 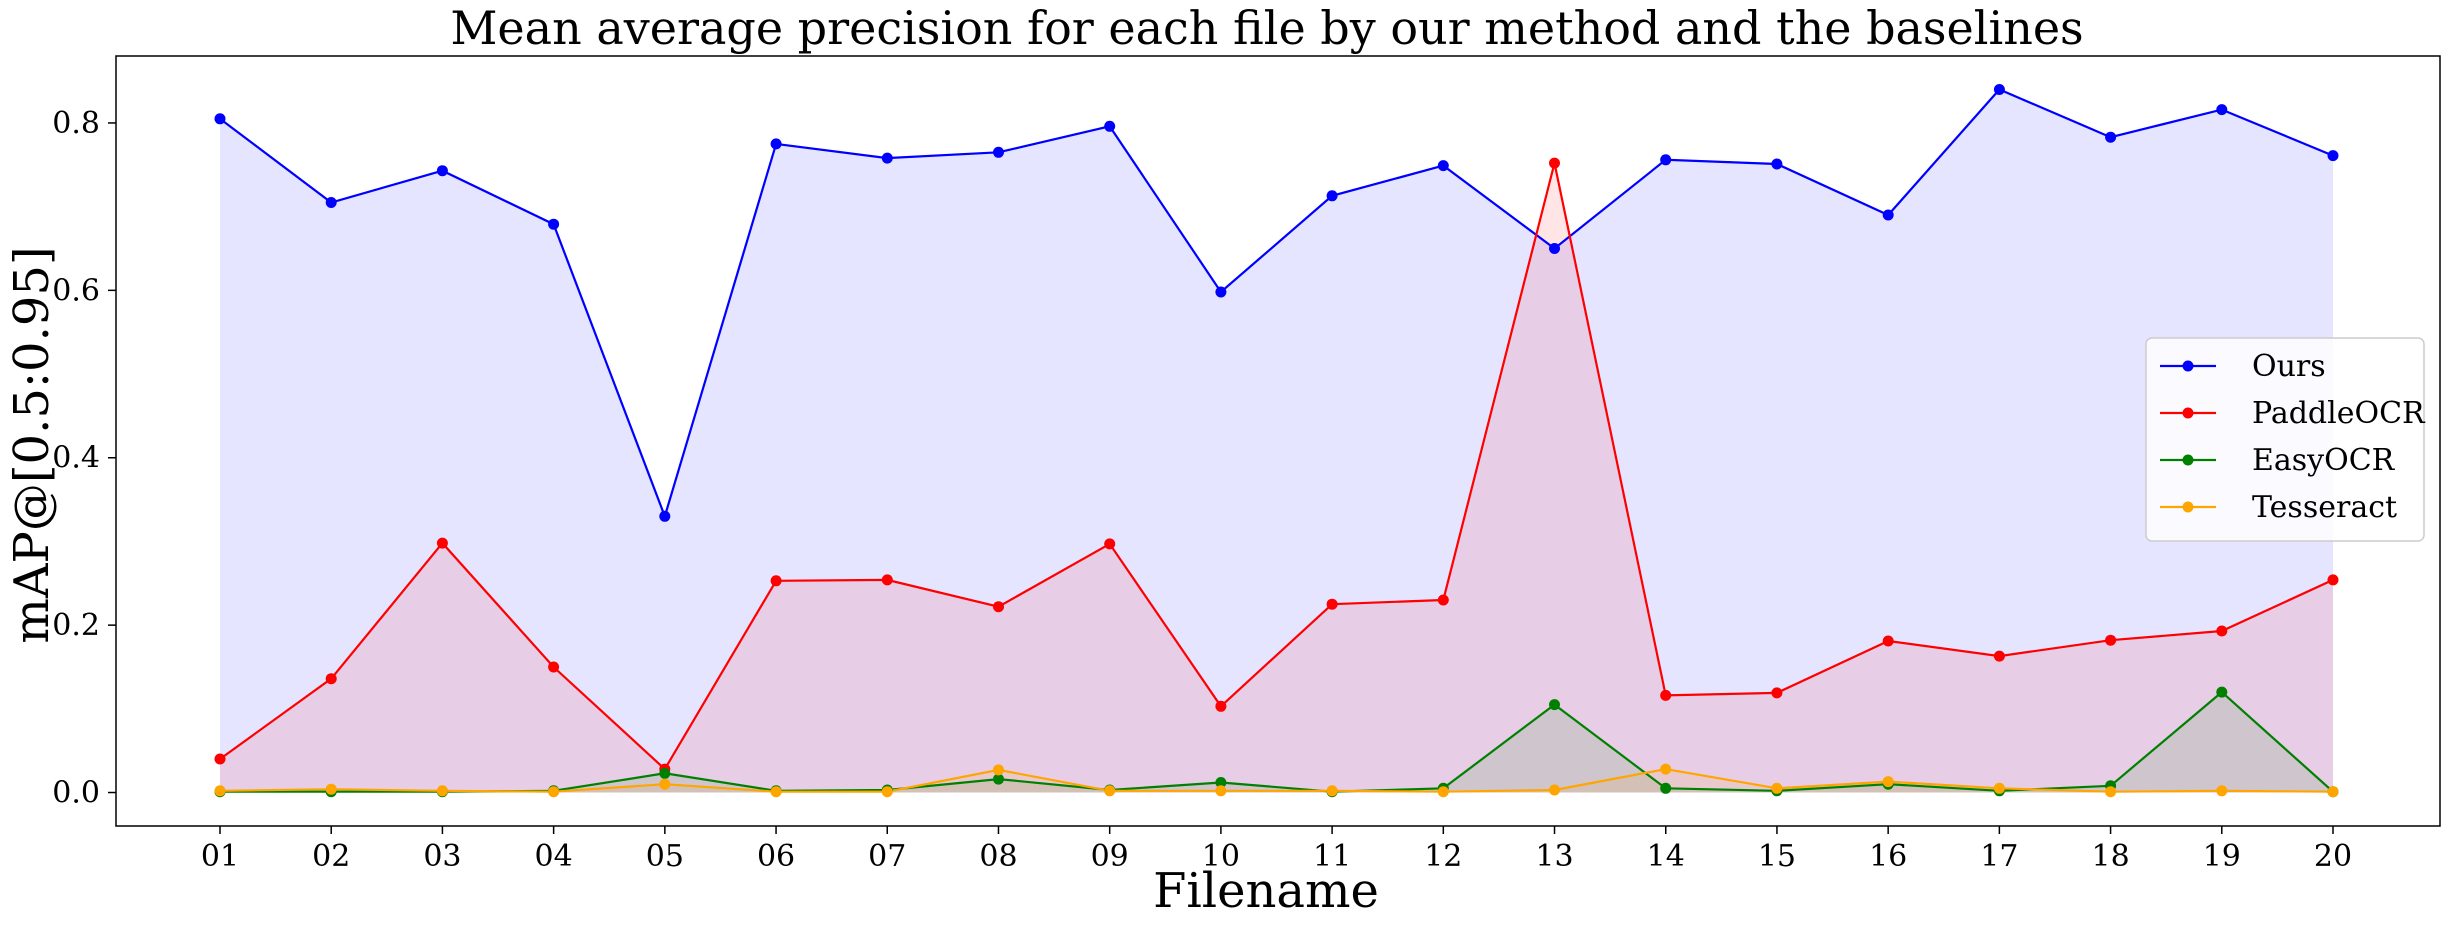 What do you see at coordinates (1332, 856) in the screenshot?
I see `x-tick-label-11: 11` at bounding box center [1332, 856].